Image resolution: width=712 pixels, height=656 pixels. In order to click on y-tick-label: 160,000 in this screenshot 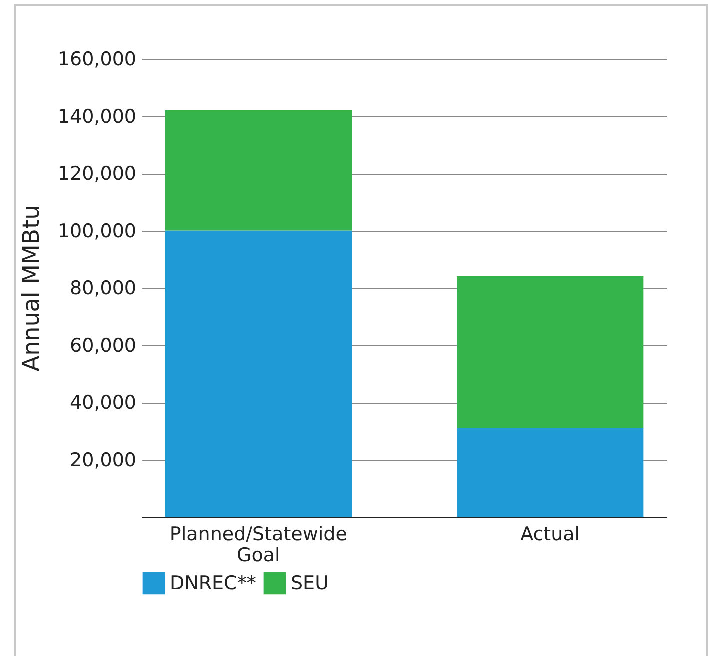, I will do `click(97, 59)`.